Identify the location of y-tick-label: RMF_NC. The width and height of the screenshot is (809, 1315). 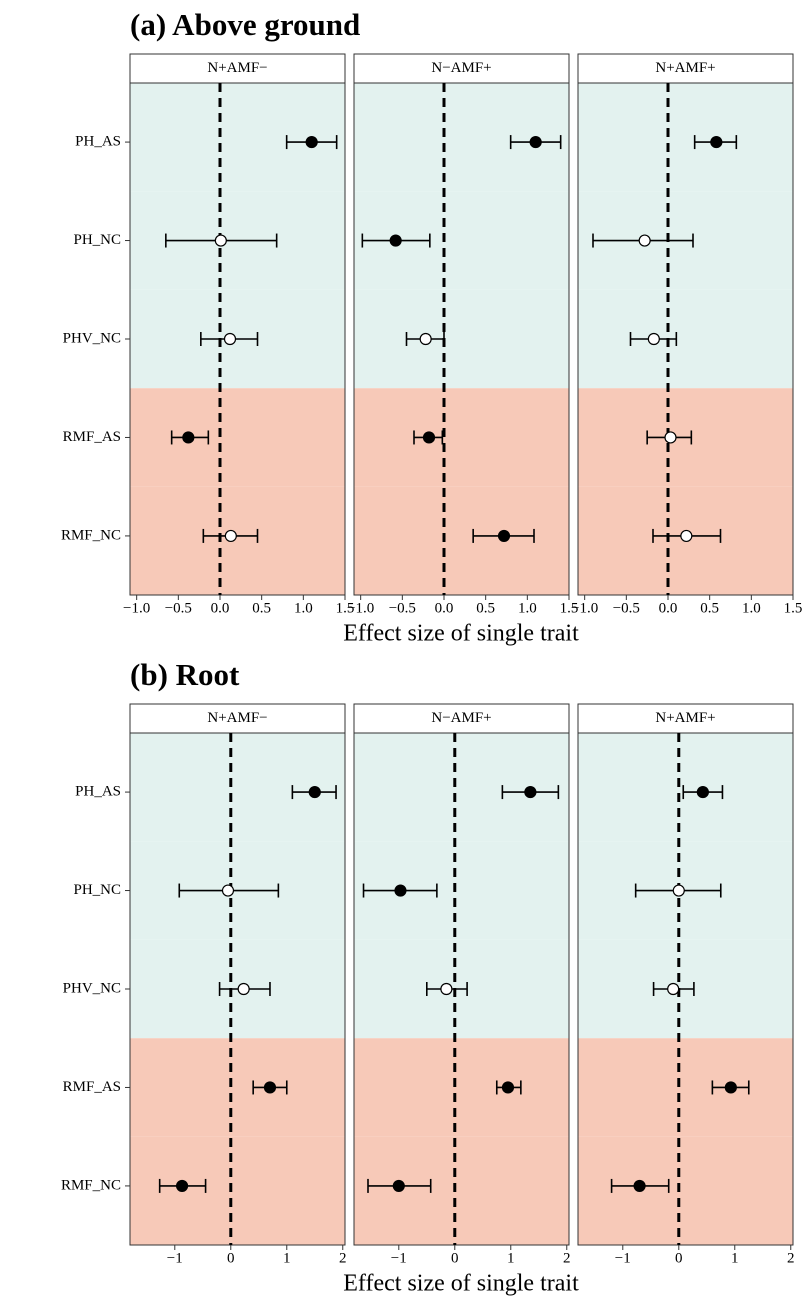
(91, 535).